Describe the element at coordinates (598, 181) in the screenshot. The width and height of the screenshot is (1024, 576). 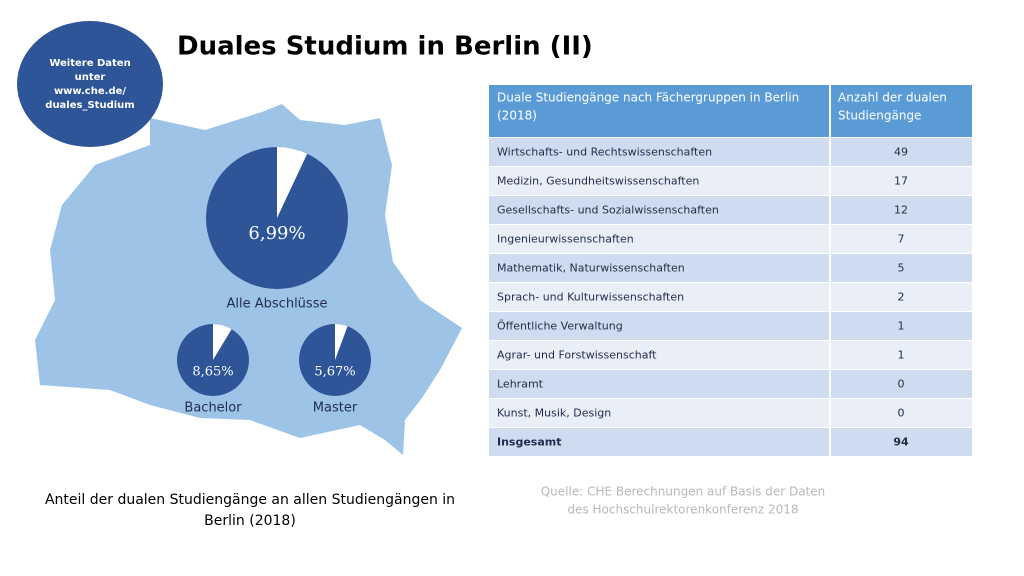
I see `table-cell: Medizin, Gesundheitswissenschaften` at that location.